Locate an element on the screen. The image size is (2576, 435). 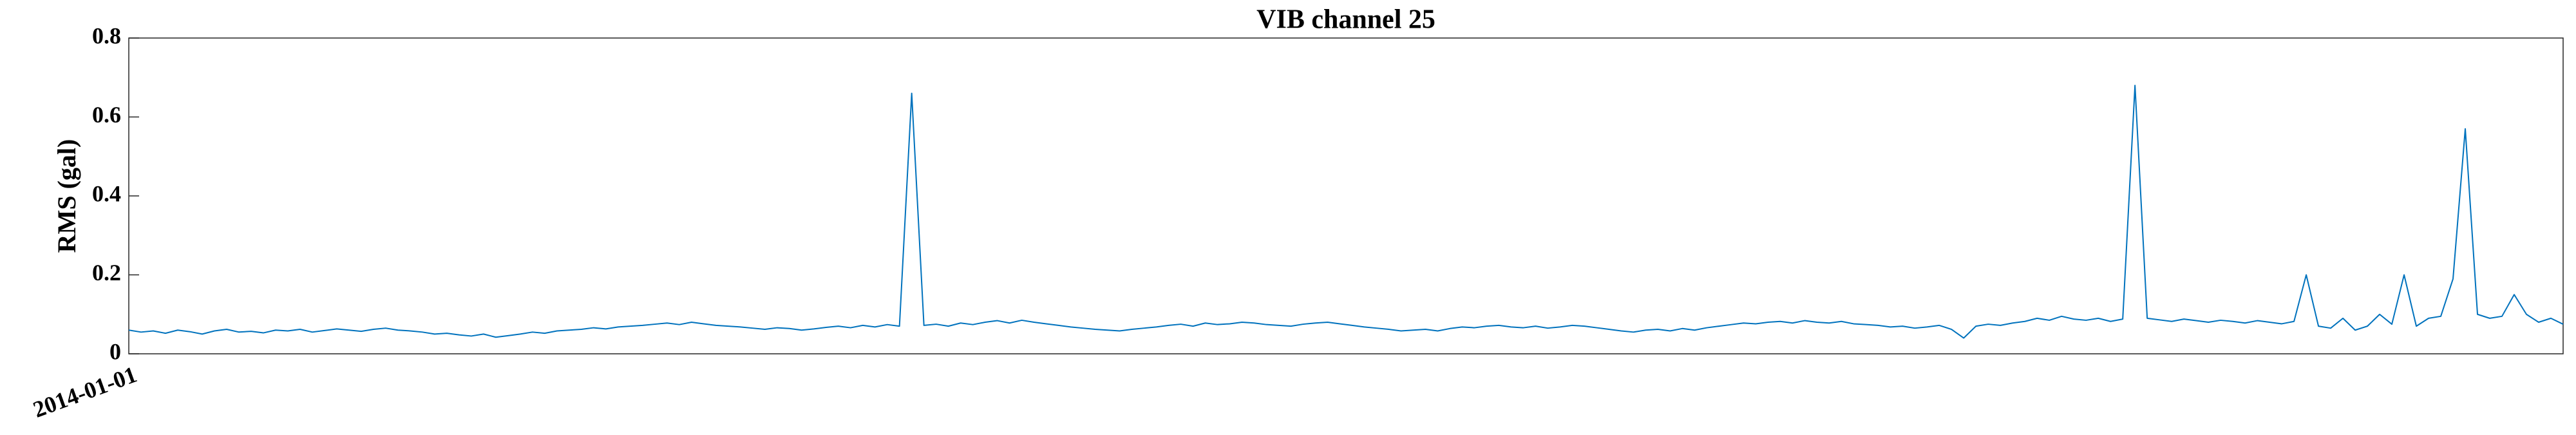
y-tick-label: 0.4 is located at coordinates (107, 193).